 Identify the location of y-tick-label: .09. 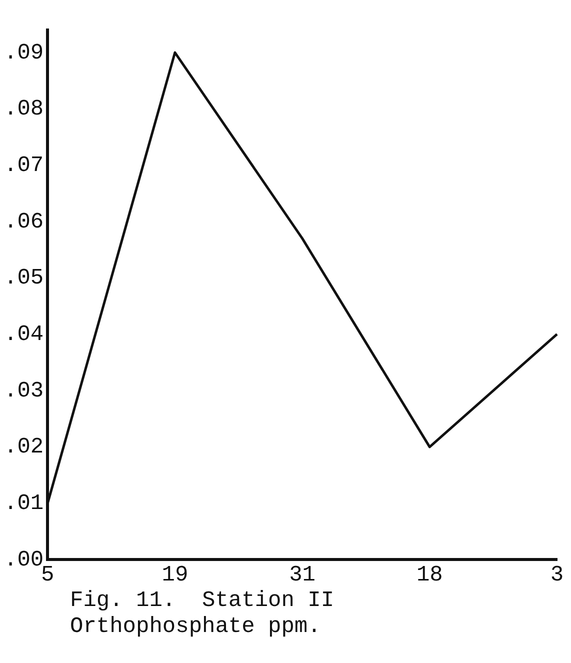
(24, 53).